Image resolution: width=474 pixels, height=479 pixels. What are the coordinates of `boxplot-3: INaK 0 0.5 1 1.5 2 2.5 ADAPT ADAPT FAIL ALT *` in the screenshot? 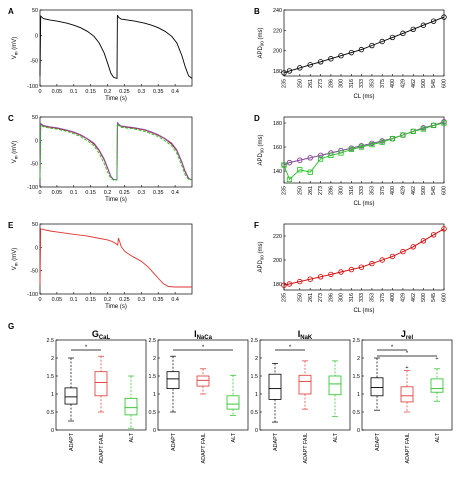 It's located at (301, 396).